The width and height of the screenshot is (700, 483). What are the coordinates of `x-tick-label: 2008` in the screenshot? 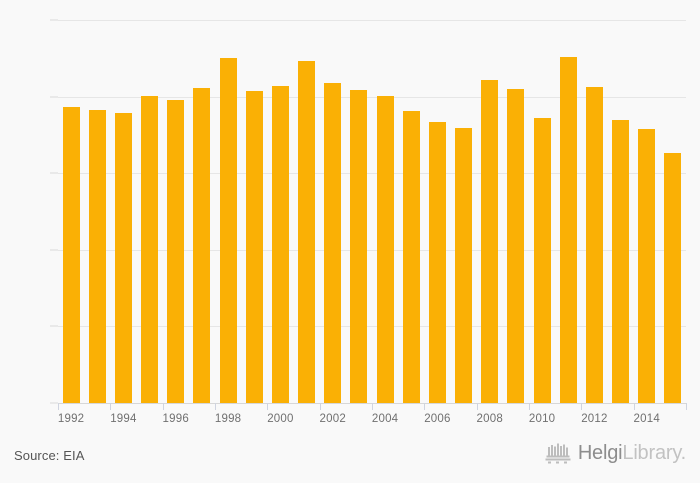 It's located at (489, 419).